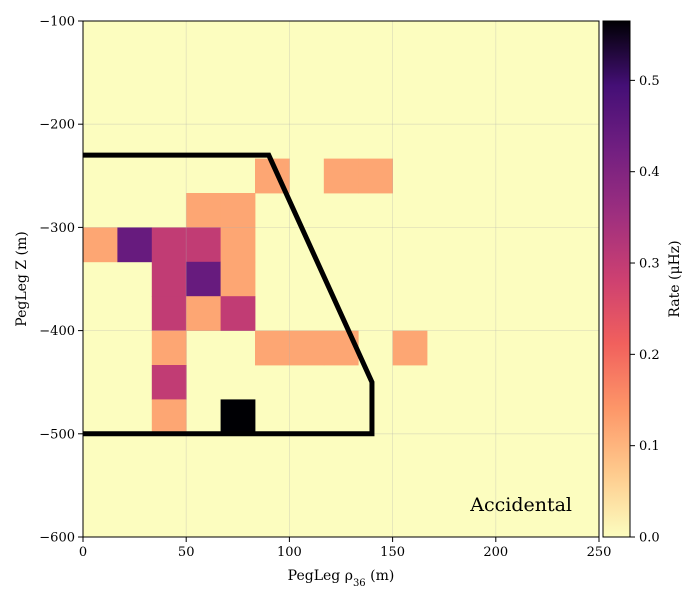 Image resolution: width=700 pixels, height=600 pixels. I want to click on colorbar-tick-label: 0.1, so click(649, 446).